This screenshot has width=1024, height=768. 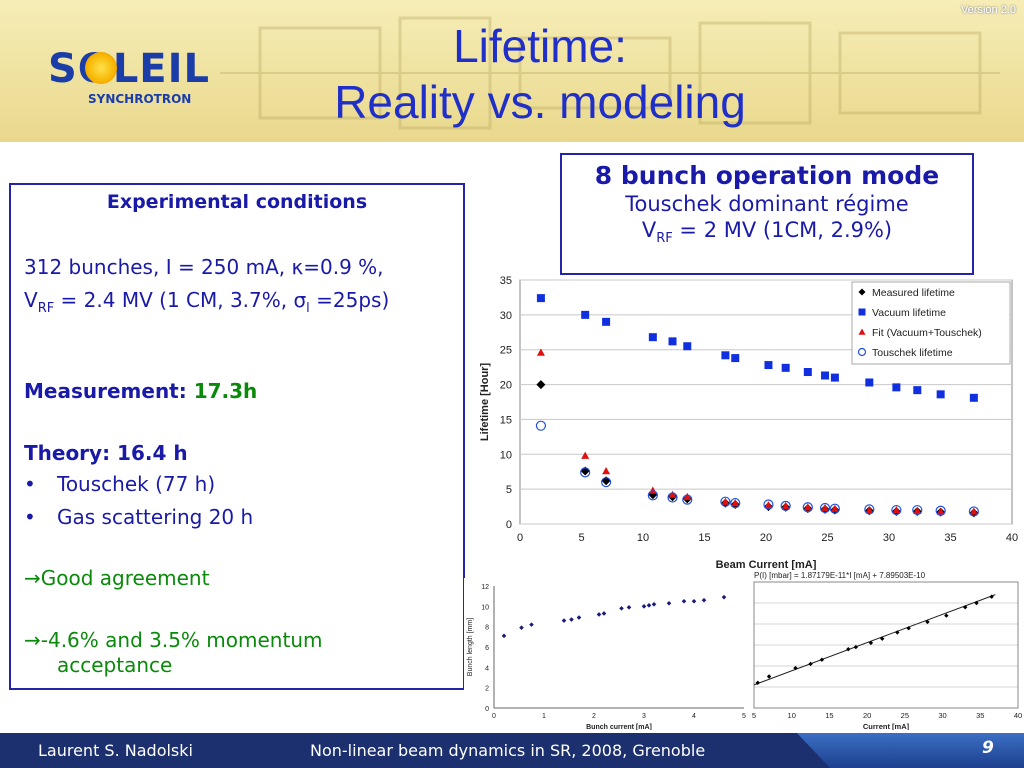 What do you see at coordinates (506, 455) in the screenshot?
I see `y-tick-label: 10` at bounding box center [506, 455].